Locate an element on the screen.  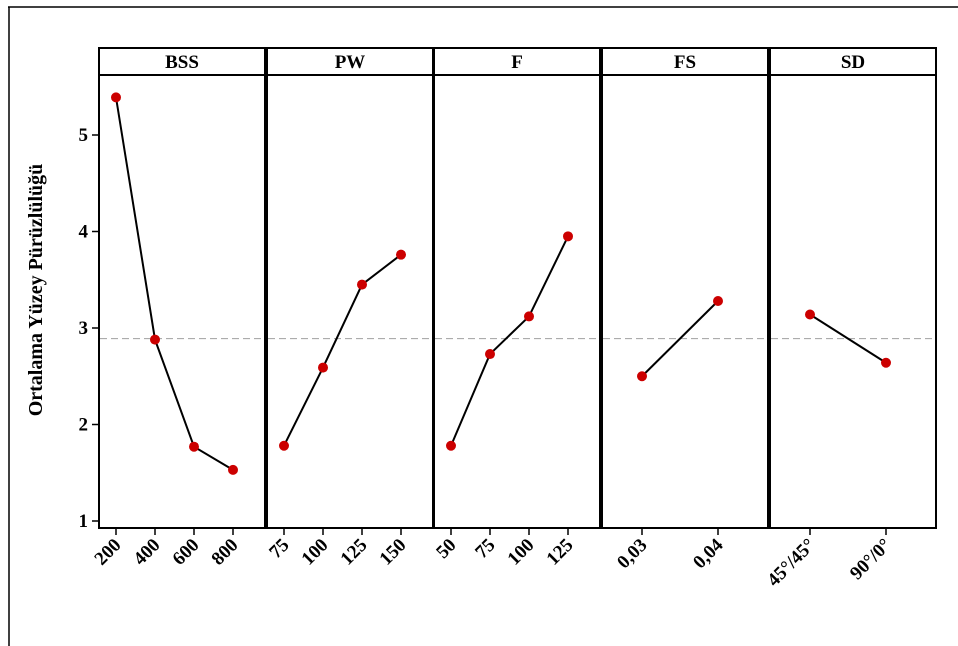
panel-pw: PW 75 100 125 150 is located at coordinates (349, 308).